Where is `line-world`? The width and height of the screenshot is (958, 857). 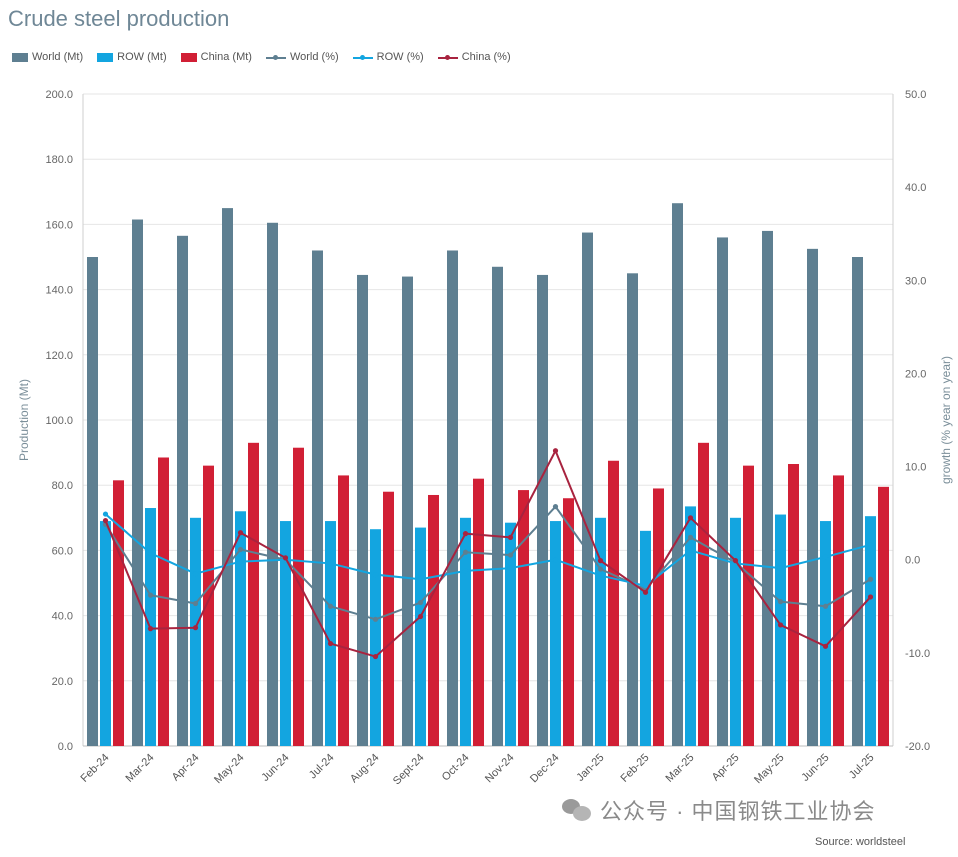
line-world is located at coordinates (488, 563).